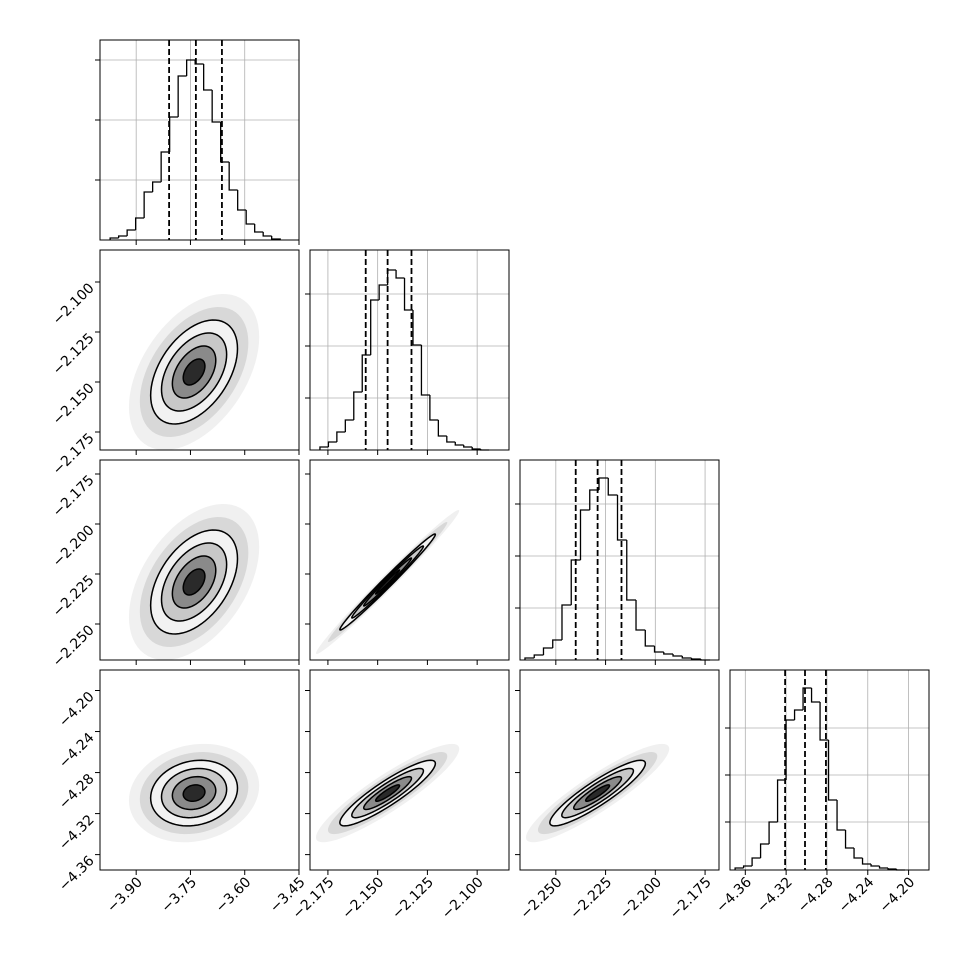  Describe the element at coordinates (816, 895) in the screenshot. I see `x-tick-label: −4.28` at that location.